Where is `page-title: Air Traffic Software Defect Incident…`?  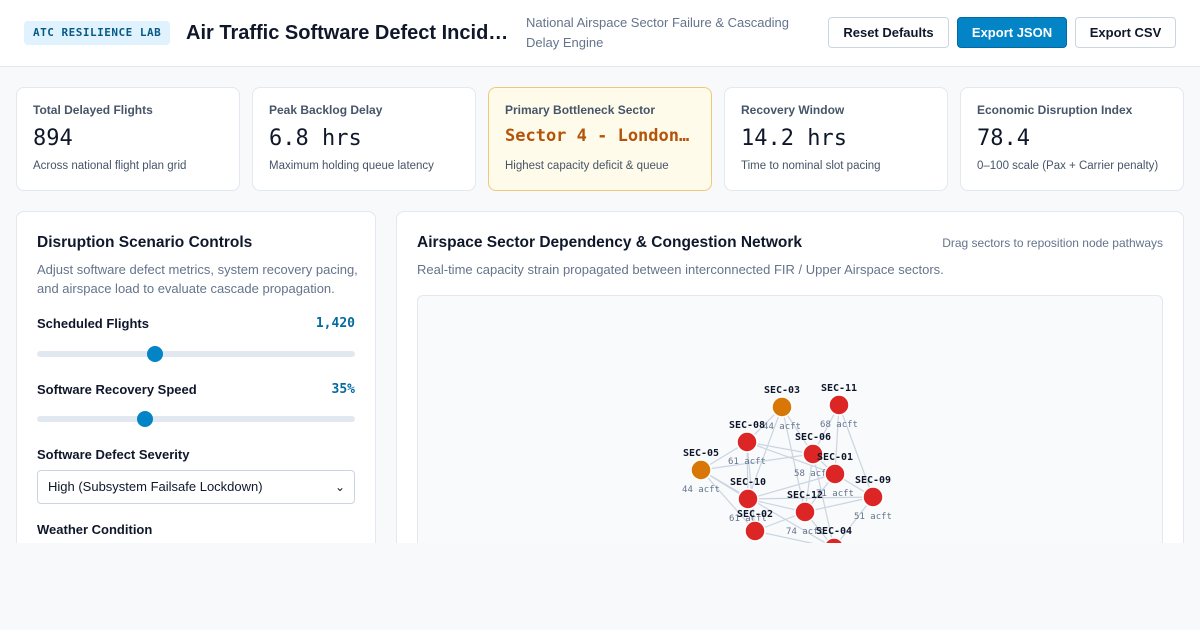
page-title: Air Traffic Software Defect Incident… is located at coordinates (349, 33).